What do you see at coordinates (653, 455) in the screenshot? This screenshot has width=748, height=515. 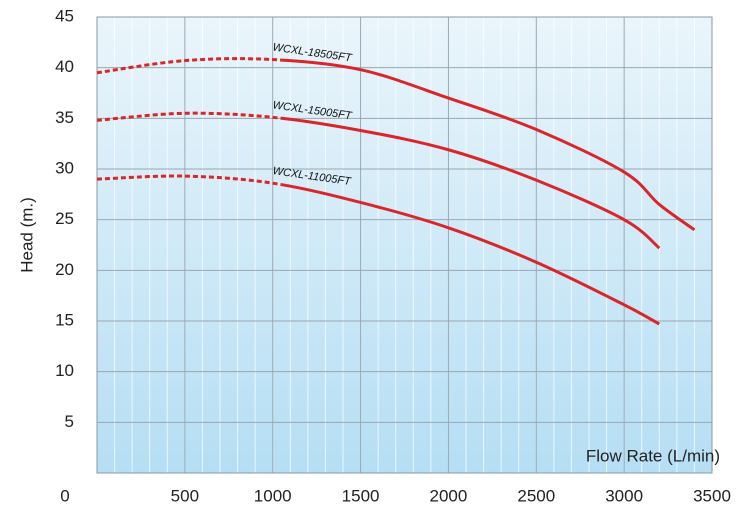 I see `x-axis-label: Flow Rate (L/min)` at bounding box center [653, 455].